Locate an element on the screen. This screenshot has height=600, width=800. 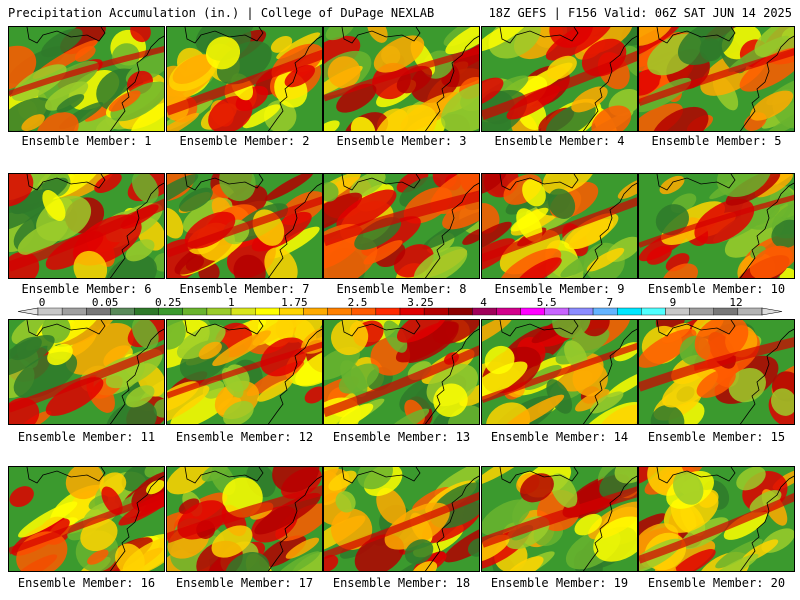
colorbar-tick-label: 1.75 is located at coordinates (294, 302).